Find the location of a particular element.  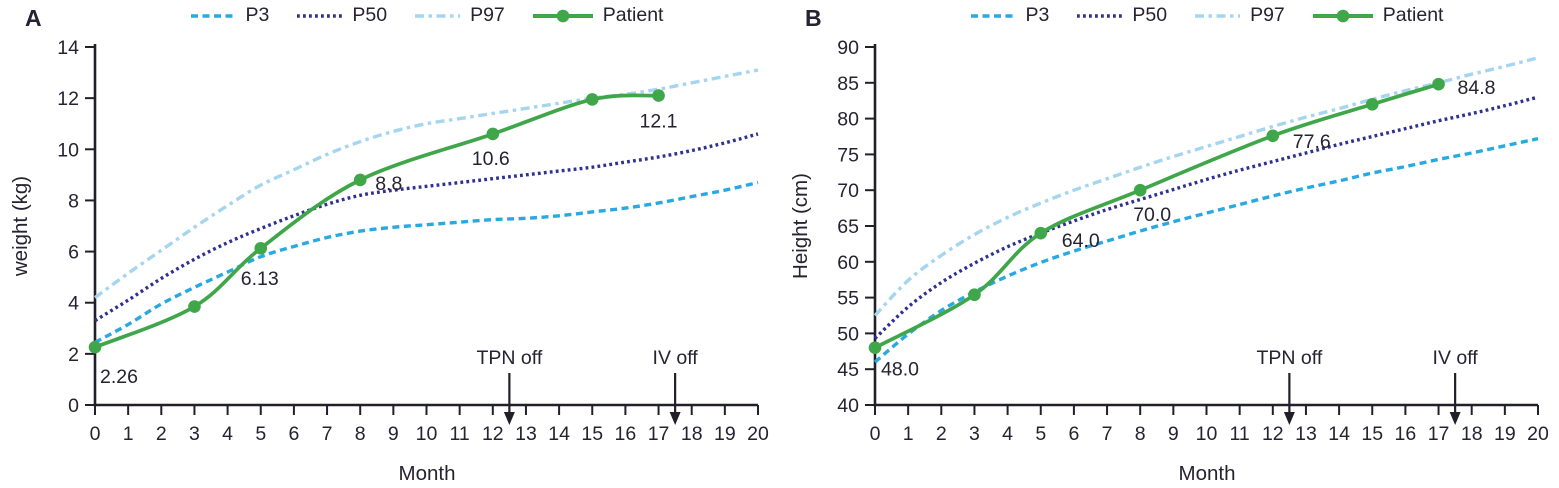

y-tick-label: 4 is located at coordinates (73, 304).